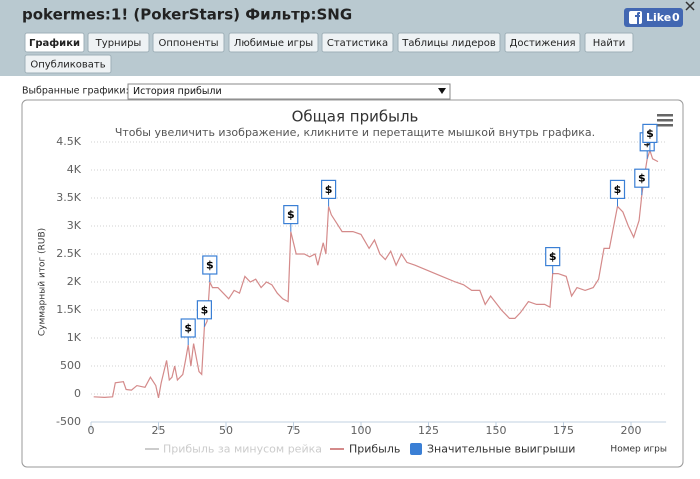  Describe the element at coordinates (631, 430) in the screenshot. I see `x-tick-label: 200` at that location.